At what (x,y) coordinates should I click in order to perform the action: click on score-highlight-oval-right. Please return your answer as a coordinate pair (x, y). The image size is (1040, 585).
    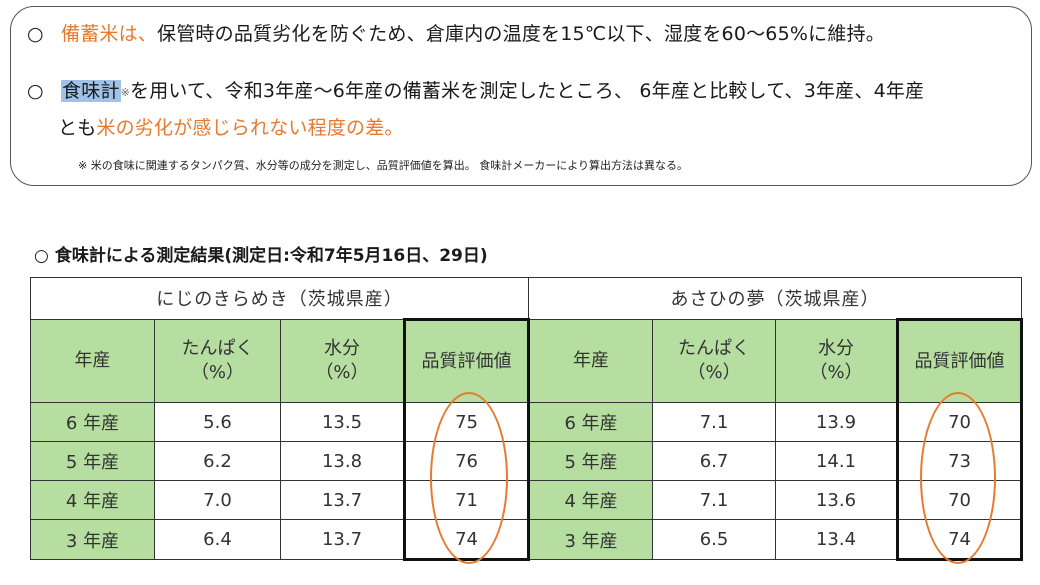
    Looking at the image, I should click on (958, 478).